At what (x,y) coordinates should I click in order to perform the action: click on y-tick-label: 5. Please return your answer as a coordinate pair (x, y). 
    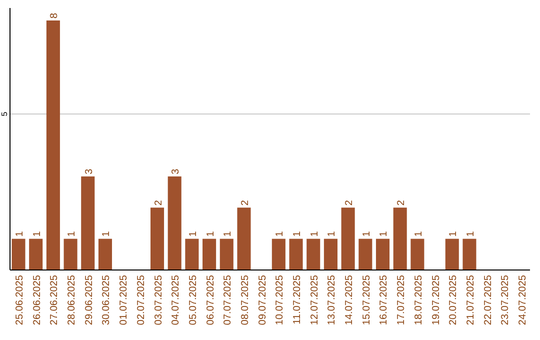
    Looking at the image, I should click on (4, 113).